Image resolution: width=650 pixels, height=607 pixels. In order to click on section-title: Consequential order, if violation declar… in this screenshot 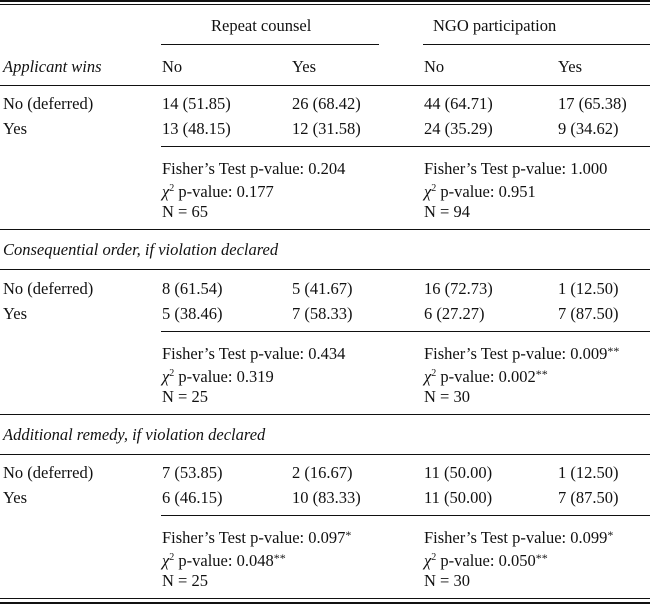, I will do `click(141, 249)`.